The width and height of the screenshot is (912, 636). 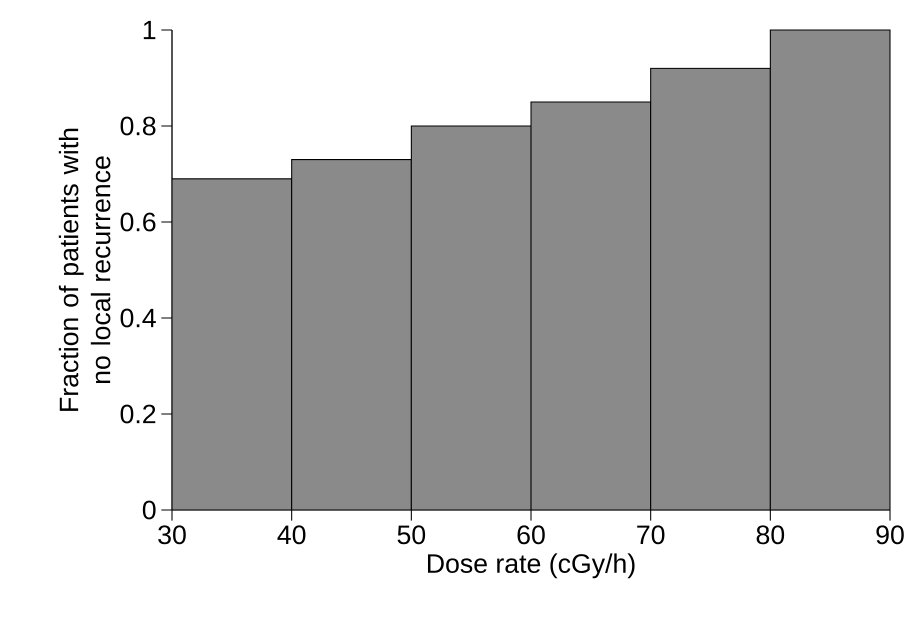 What do you see at coordinates (84, 269) in the screenshot?
I see `y-axis-title: Fraction of patients with no local recurrence` at bounding box center [84, 269].